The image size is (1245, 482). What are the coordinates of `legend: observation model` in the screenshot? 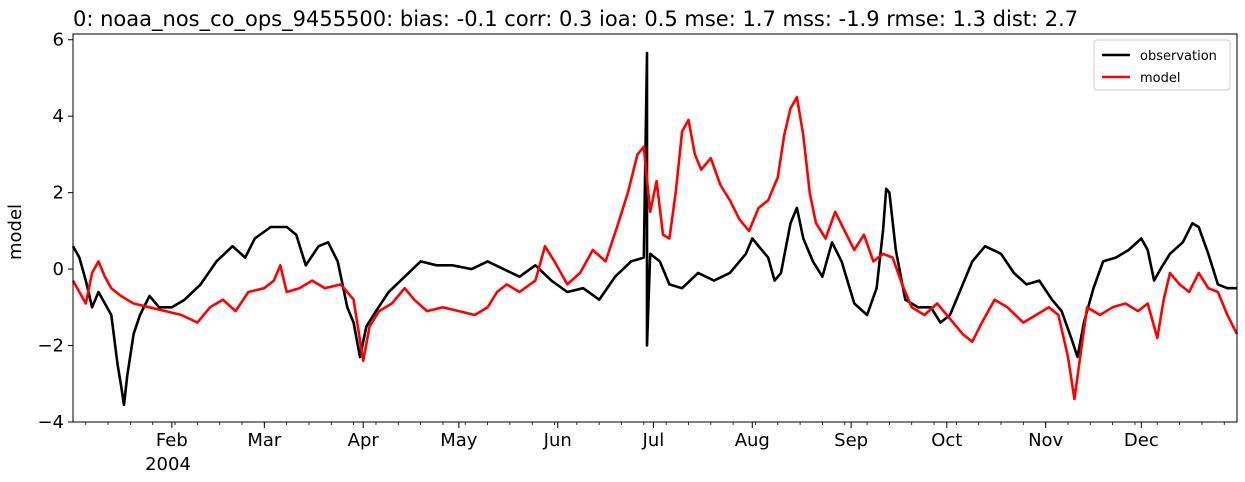 It's located at (1162, 65).